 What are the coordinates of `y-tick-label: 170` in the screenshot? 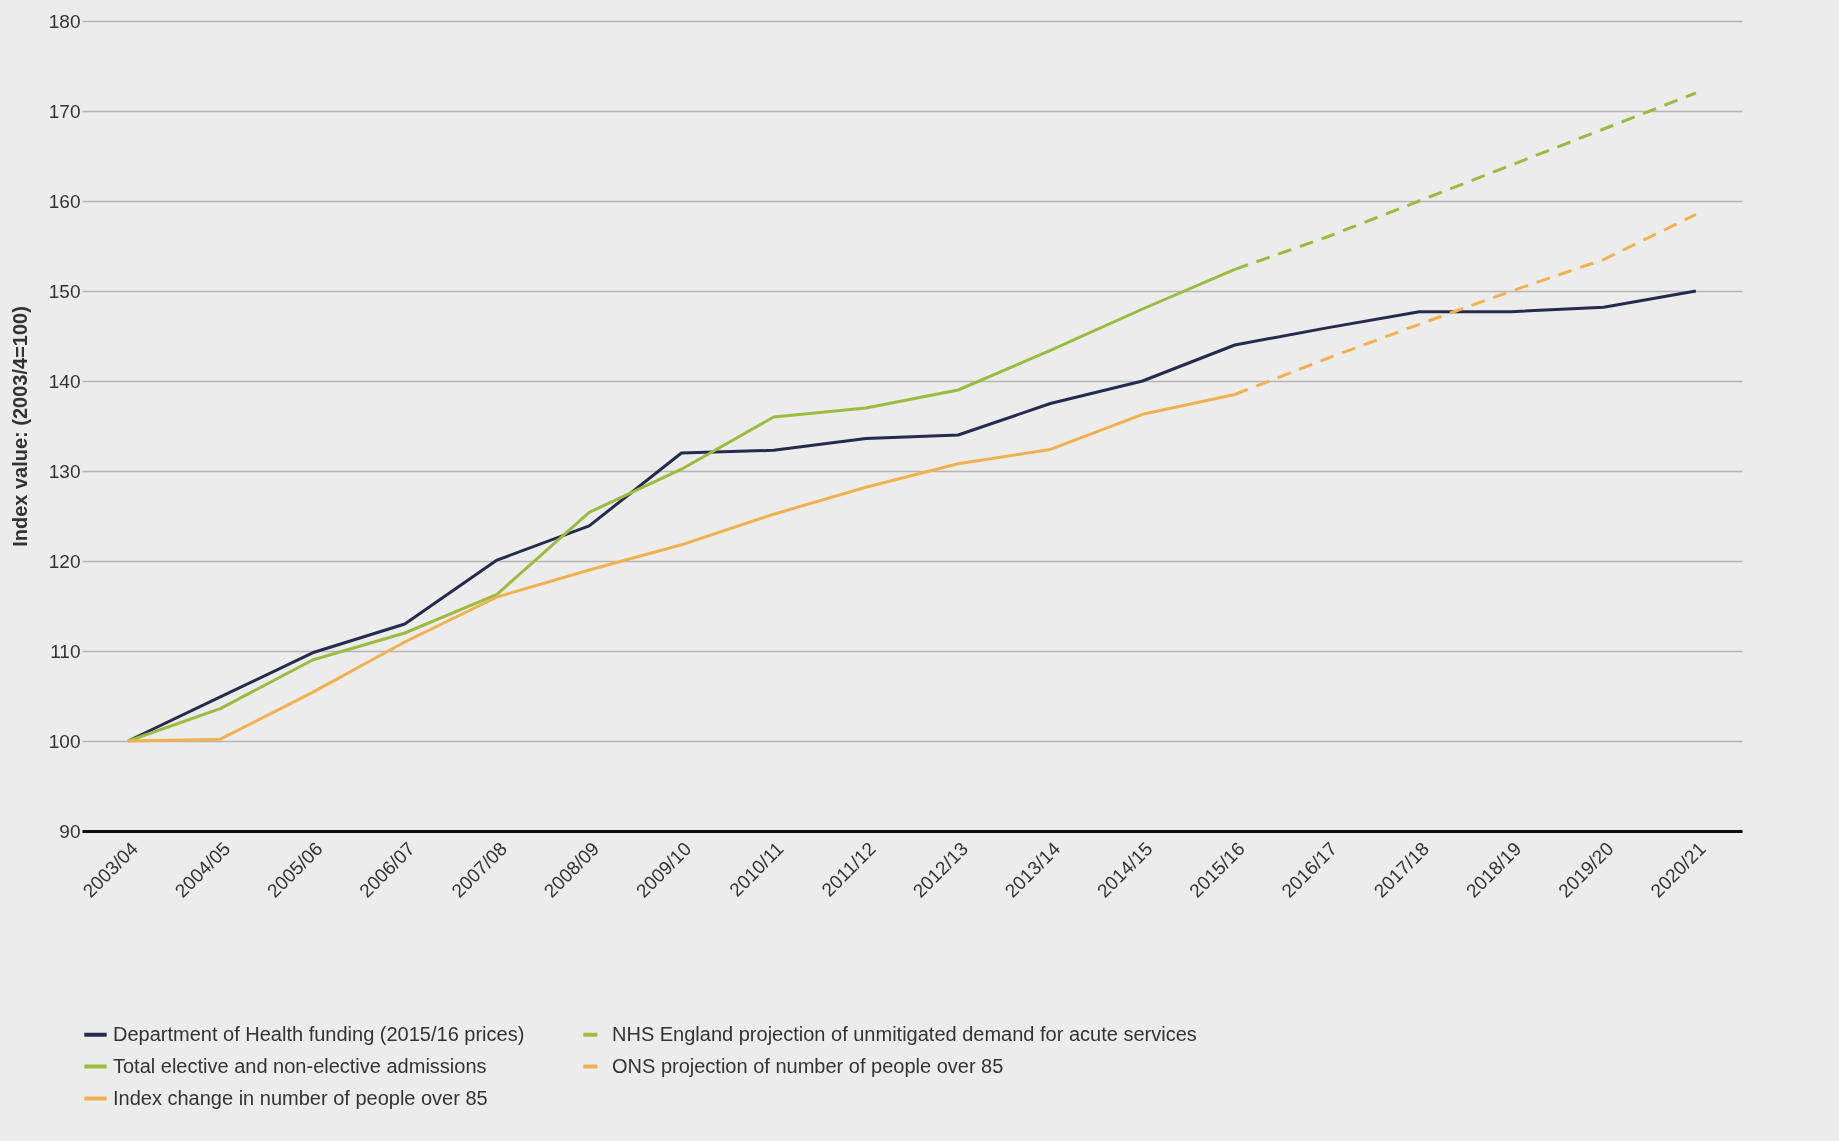 It's located at (64, 111).